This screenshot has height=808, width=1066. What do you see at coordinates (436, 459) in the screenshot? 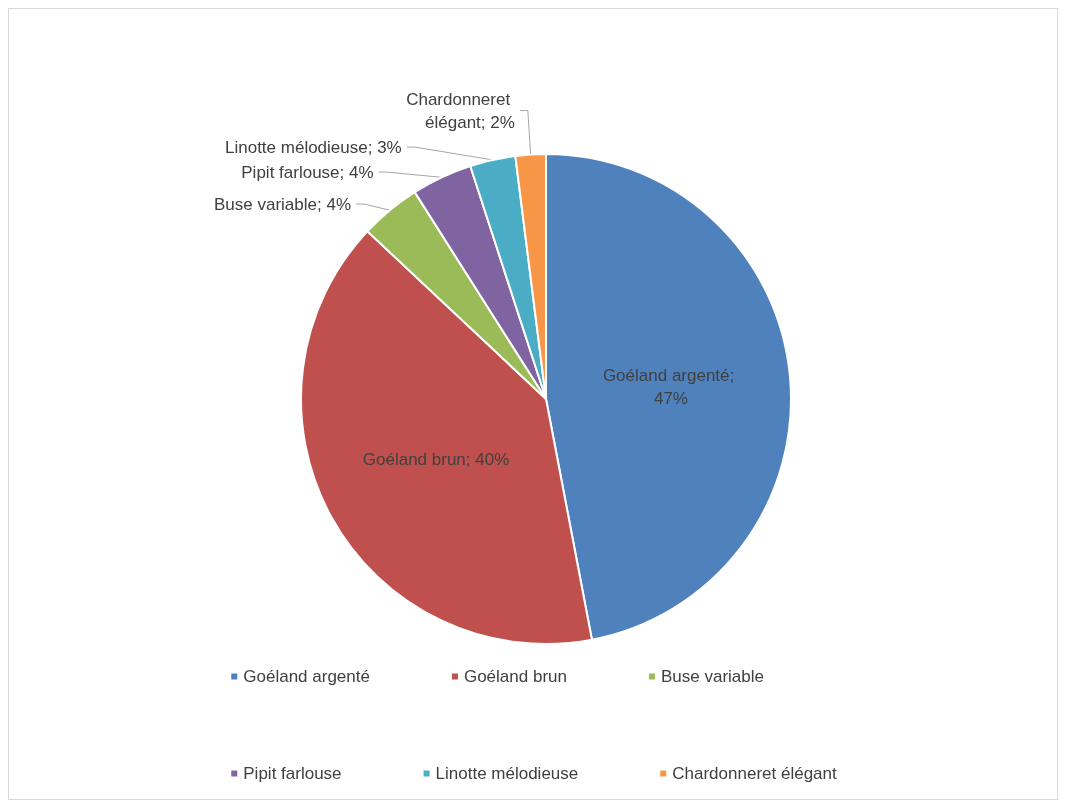
I see `data-label: Goéland brun; 40%` at bounding box center [436, 459].